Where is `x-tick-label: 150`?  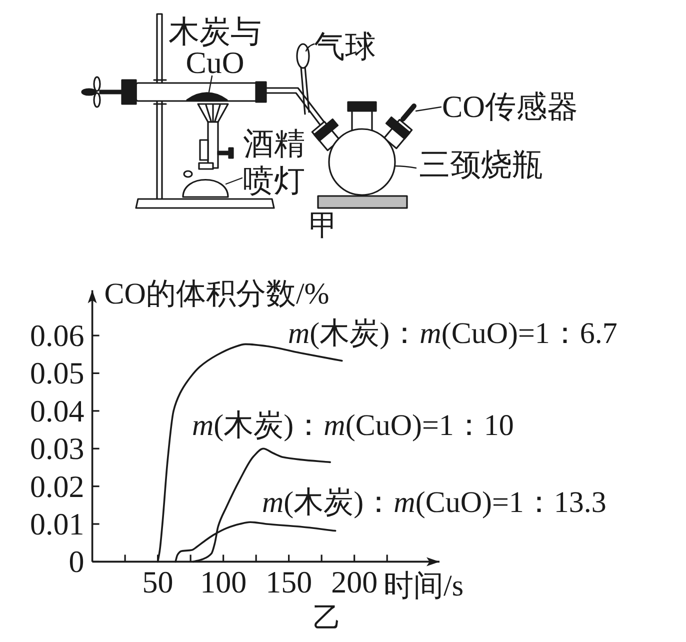
x-tick-label: 150 is located at coordinates (289, 582).